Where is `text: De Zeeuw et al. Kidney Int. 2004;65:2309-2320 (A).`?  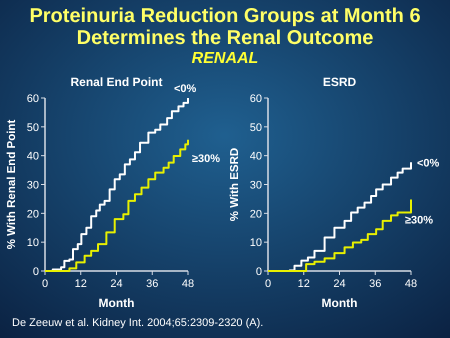 text: De Zeeuw et al. Kidney Int. 2004;65:2309-2320 (A). is located at coordinates (138, 323).